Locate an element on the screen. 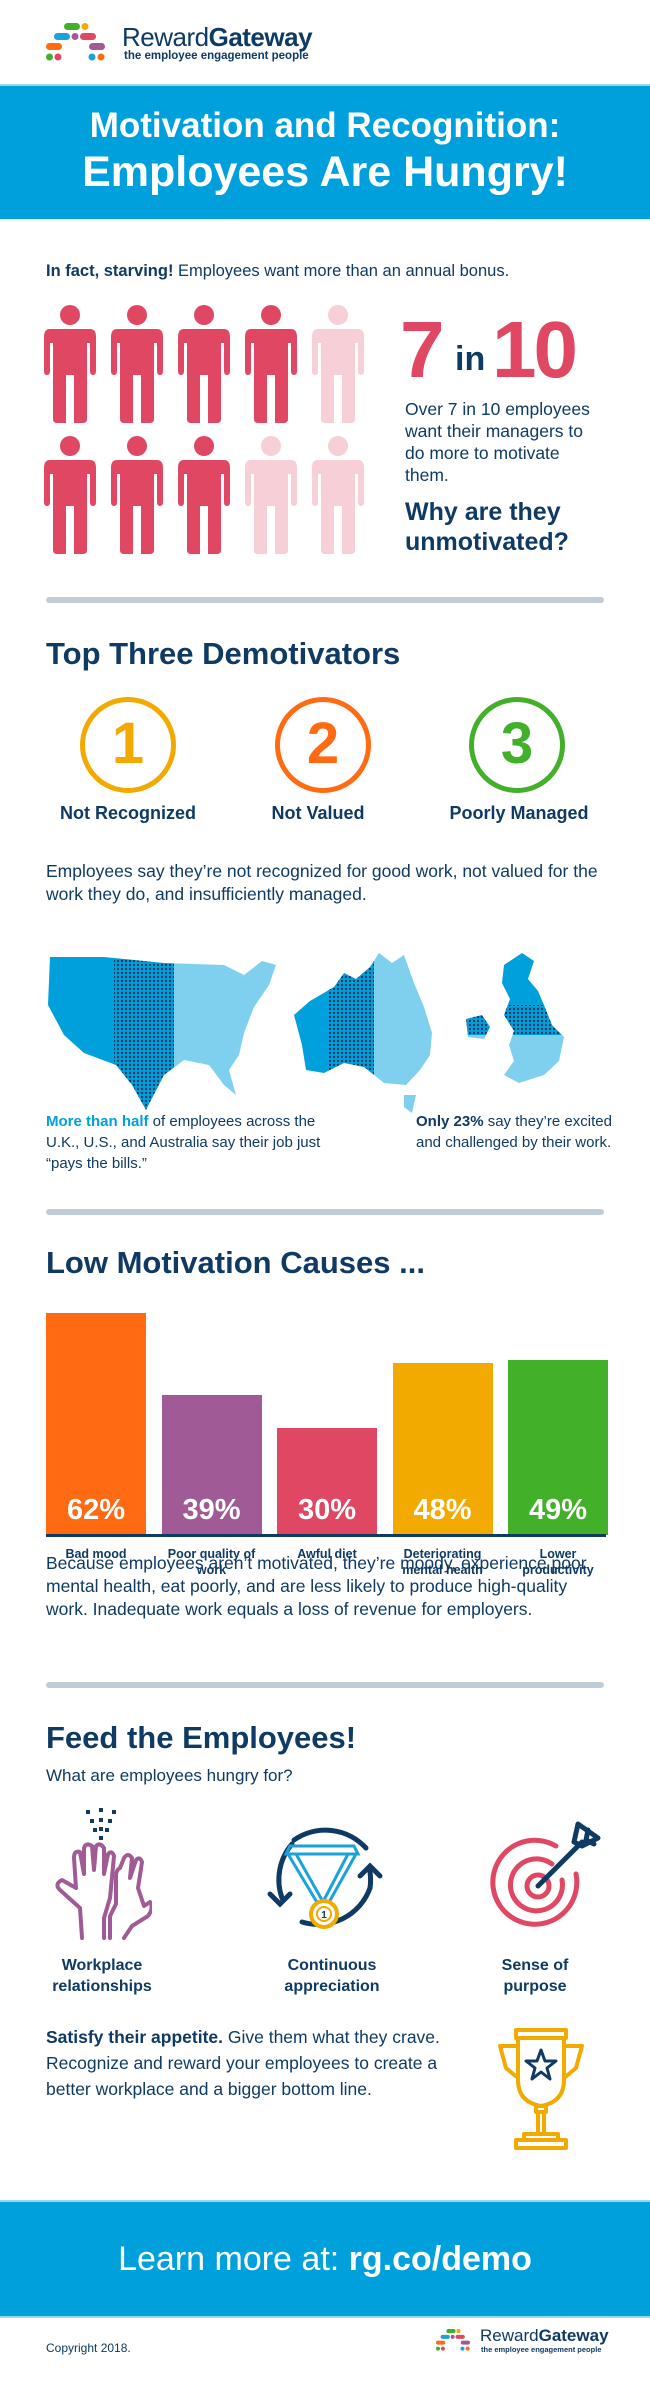 The image size is (650, 2382). title-line-2: Employees Are Hungry! is located at coordinates (325, 172).